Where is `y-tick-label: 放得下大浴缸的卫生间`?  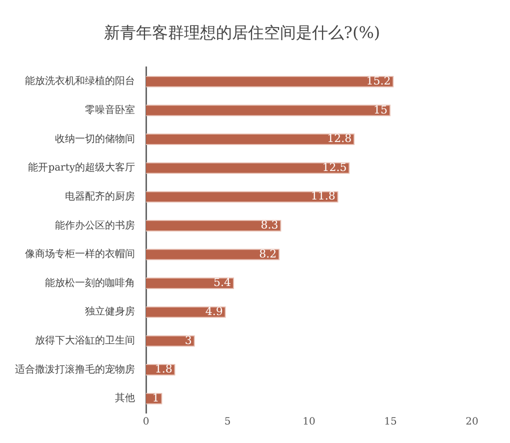 y-tick-label: 放得下大浴缸的卫生间 is located at coordinates (85, 340).